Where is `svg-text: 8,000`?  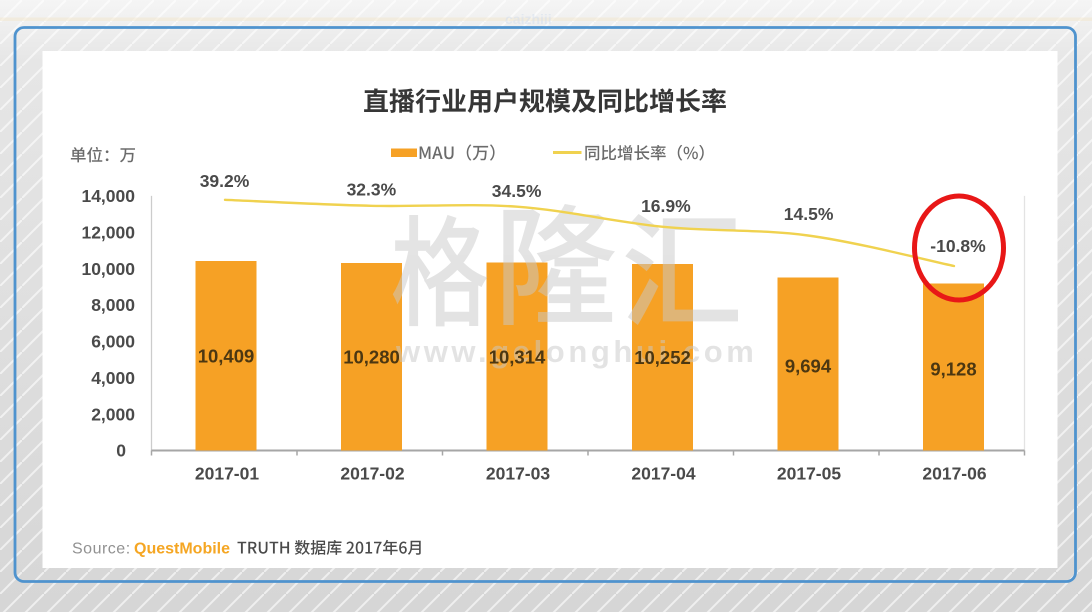
svg-text: 8,000 is located at coordinates (113, 305).